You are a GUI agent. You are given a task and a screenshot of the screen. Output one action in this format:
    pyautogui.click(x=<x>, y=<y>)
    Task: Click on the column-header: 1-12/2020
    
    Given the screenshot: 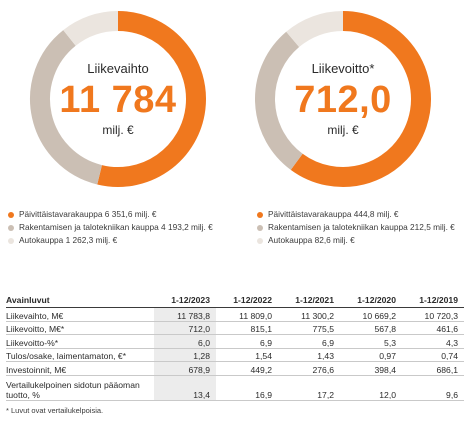 What is the action you would take?
    pyautogui.click(x=371, y=301)
    